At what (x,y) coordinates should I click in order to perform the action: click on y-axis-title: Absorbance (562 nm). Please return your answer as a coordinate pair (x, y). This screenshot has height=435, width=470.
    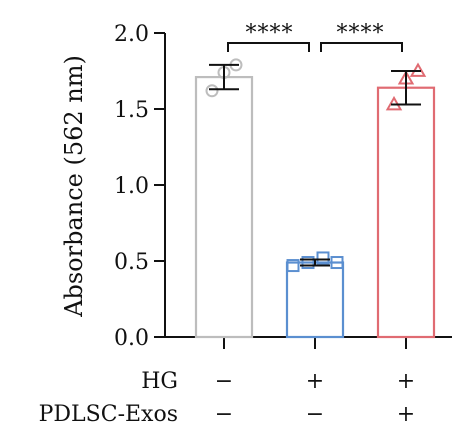
    Looking at the image, I should click on (74, 186).